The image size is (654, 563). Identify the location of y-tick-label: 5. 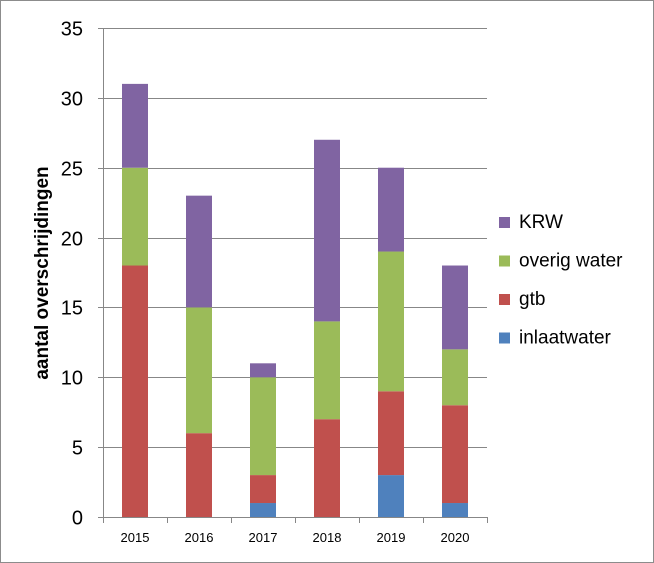
(77, 449).